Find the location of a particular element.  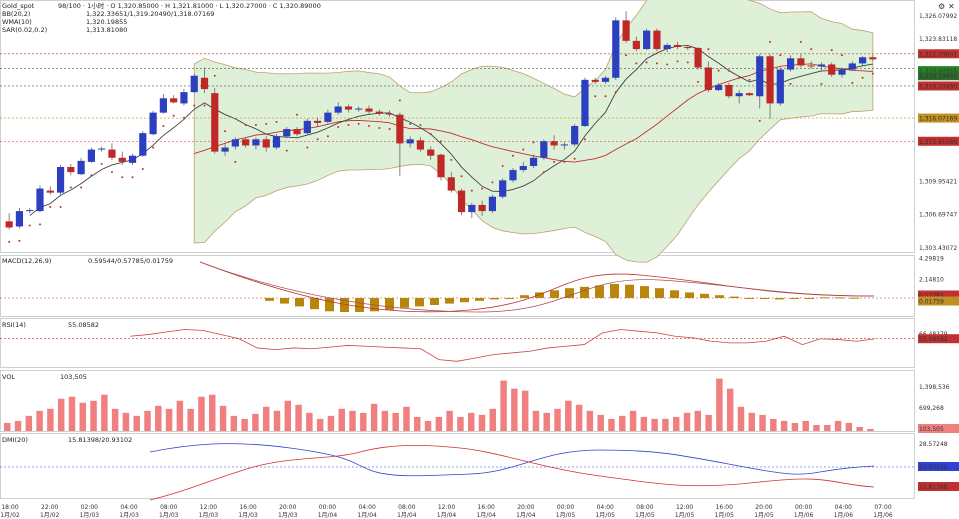

rsi-values: 55.08582 is located at coordinates (83, 325).